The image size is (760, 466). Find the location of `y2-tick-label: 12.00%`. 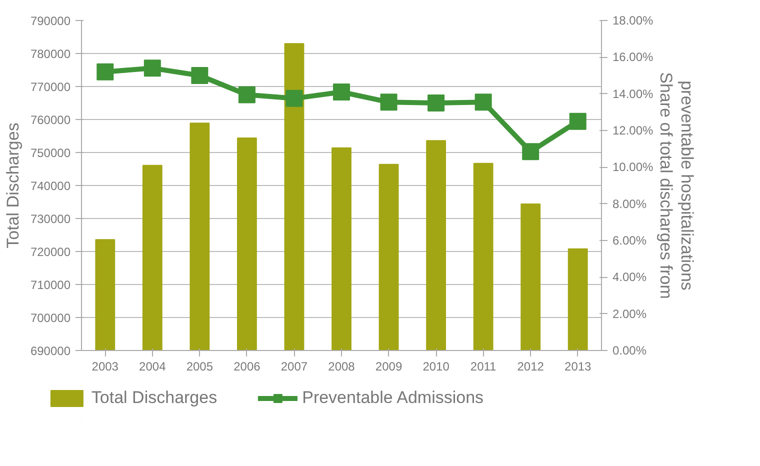

y2-tick-label: 12.00% is located at coordinates (633, 131).